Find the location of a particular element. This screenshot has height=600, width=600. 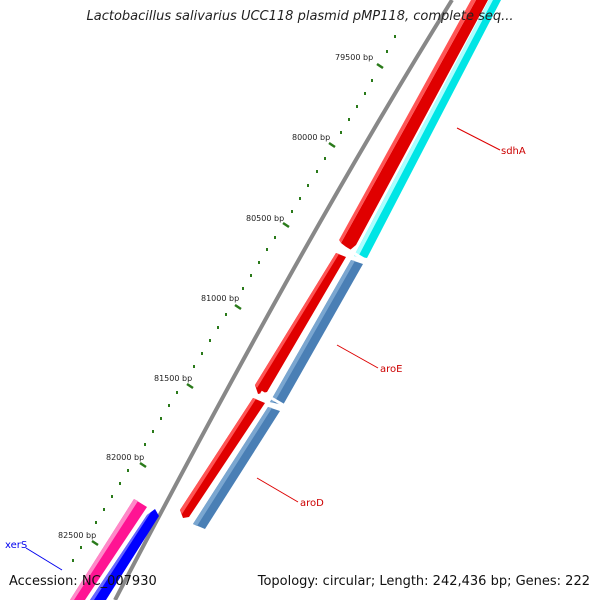

accession-label: Accession: NC_007930 is located at coordinates (83, 581).